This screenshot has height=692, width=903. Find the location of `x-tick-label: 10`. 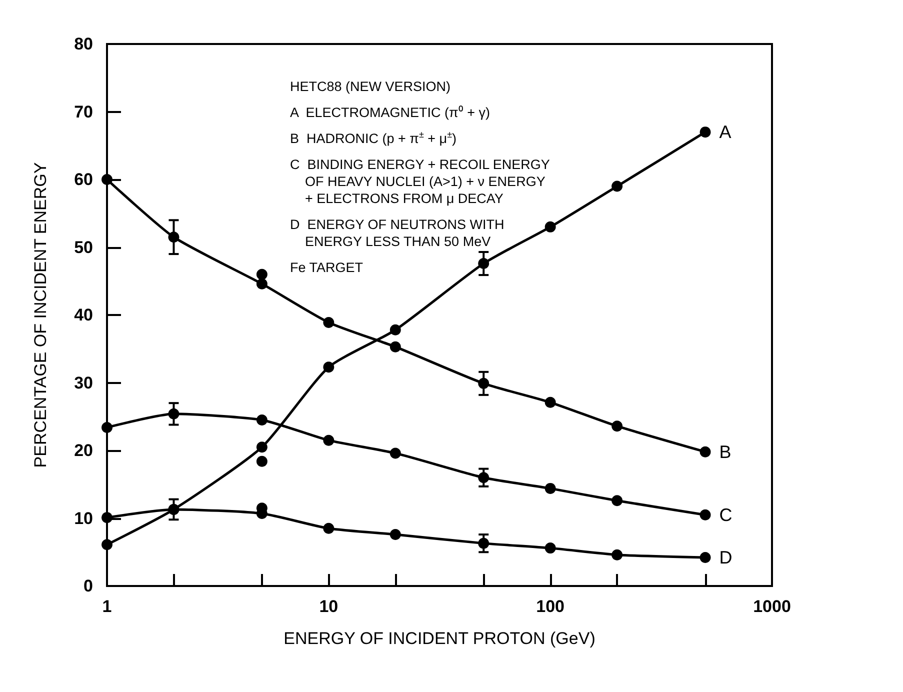

x-tick-label: 10 is located at coordinates (328, 606).